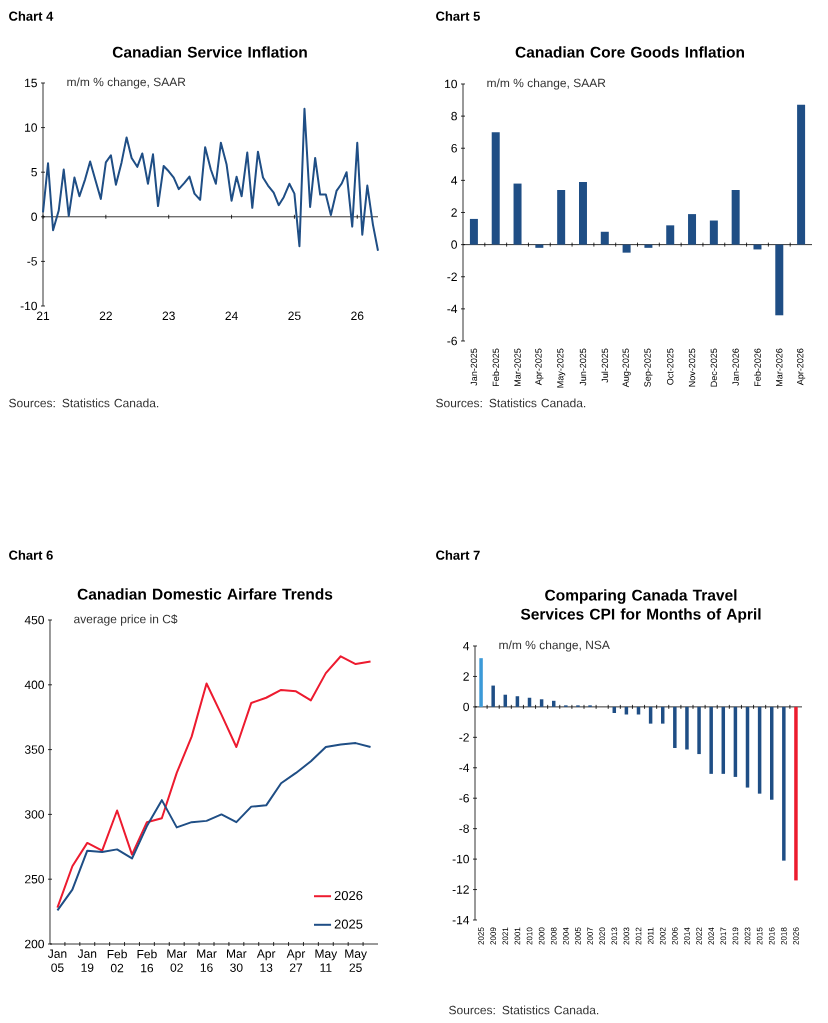 This screenshot has height=1023, width=828. What do you see at coordinates (34, 172) in the screenshot?
I see `y-tick-label: 5` at bounding box center [34, 172].